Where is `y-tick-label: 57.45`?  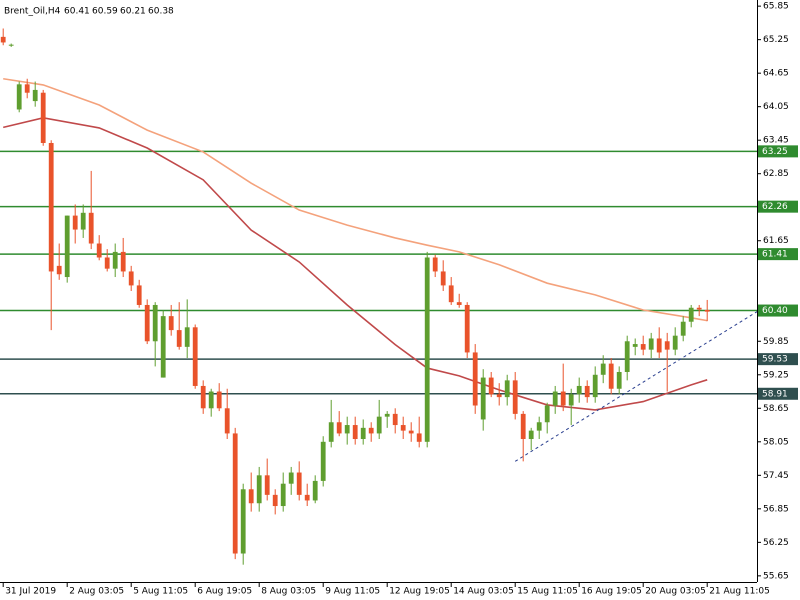
y-tick-label: 57.45 is located at coordinates (776, 476).